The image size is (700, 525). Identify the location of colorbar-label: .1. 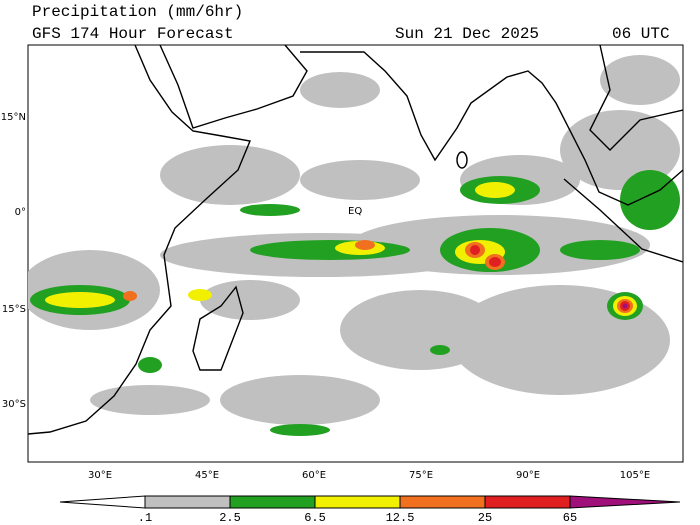
(145, 518).